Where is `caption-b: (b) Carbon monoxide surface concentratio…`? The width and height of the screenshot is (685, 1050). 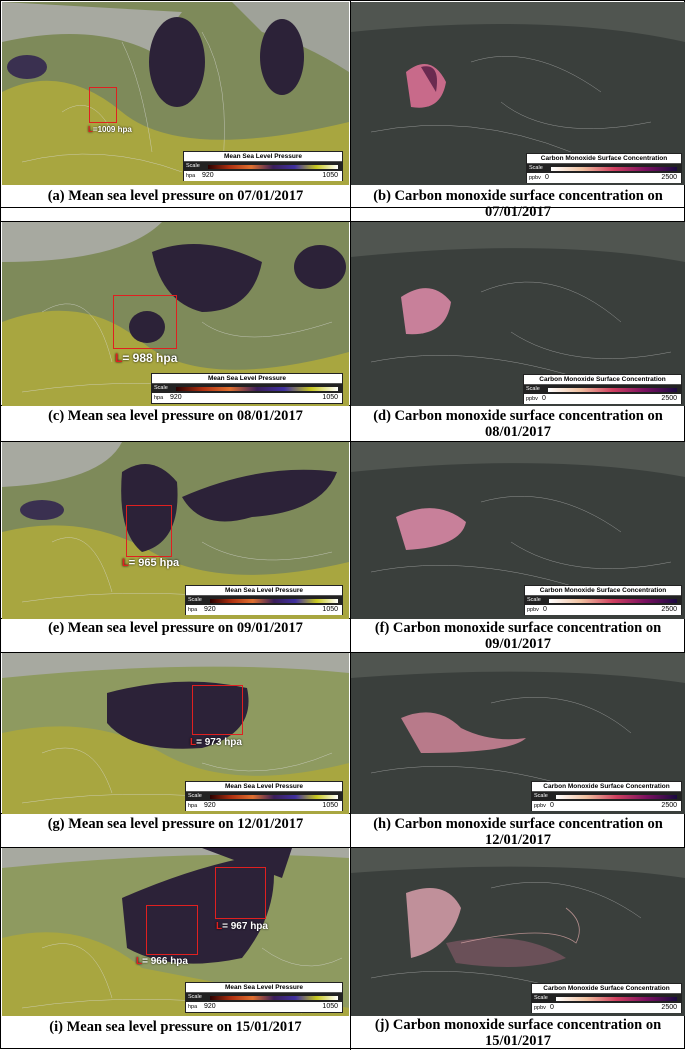 caption-b: (b) Carbon monoxide surface concentratio… is located at coordinates (518, 204).